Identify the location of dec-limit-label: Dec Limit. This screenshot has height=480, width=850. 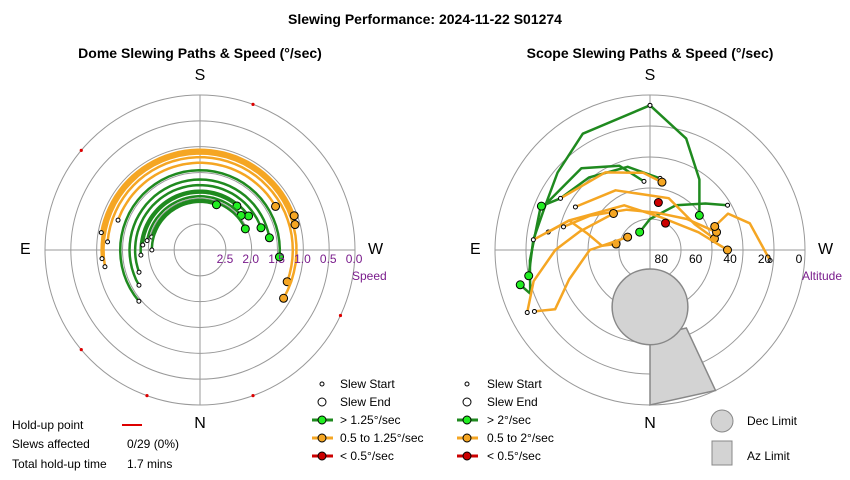
(772, 421).